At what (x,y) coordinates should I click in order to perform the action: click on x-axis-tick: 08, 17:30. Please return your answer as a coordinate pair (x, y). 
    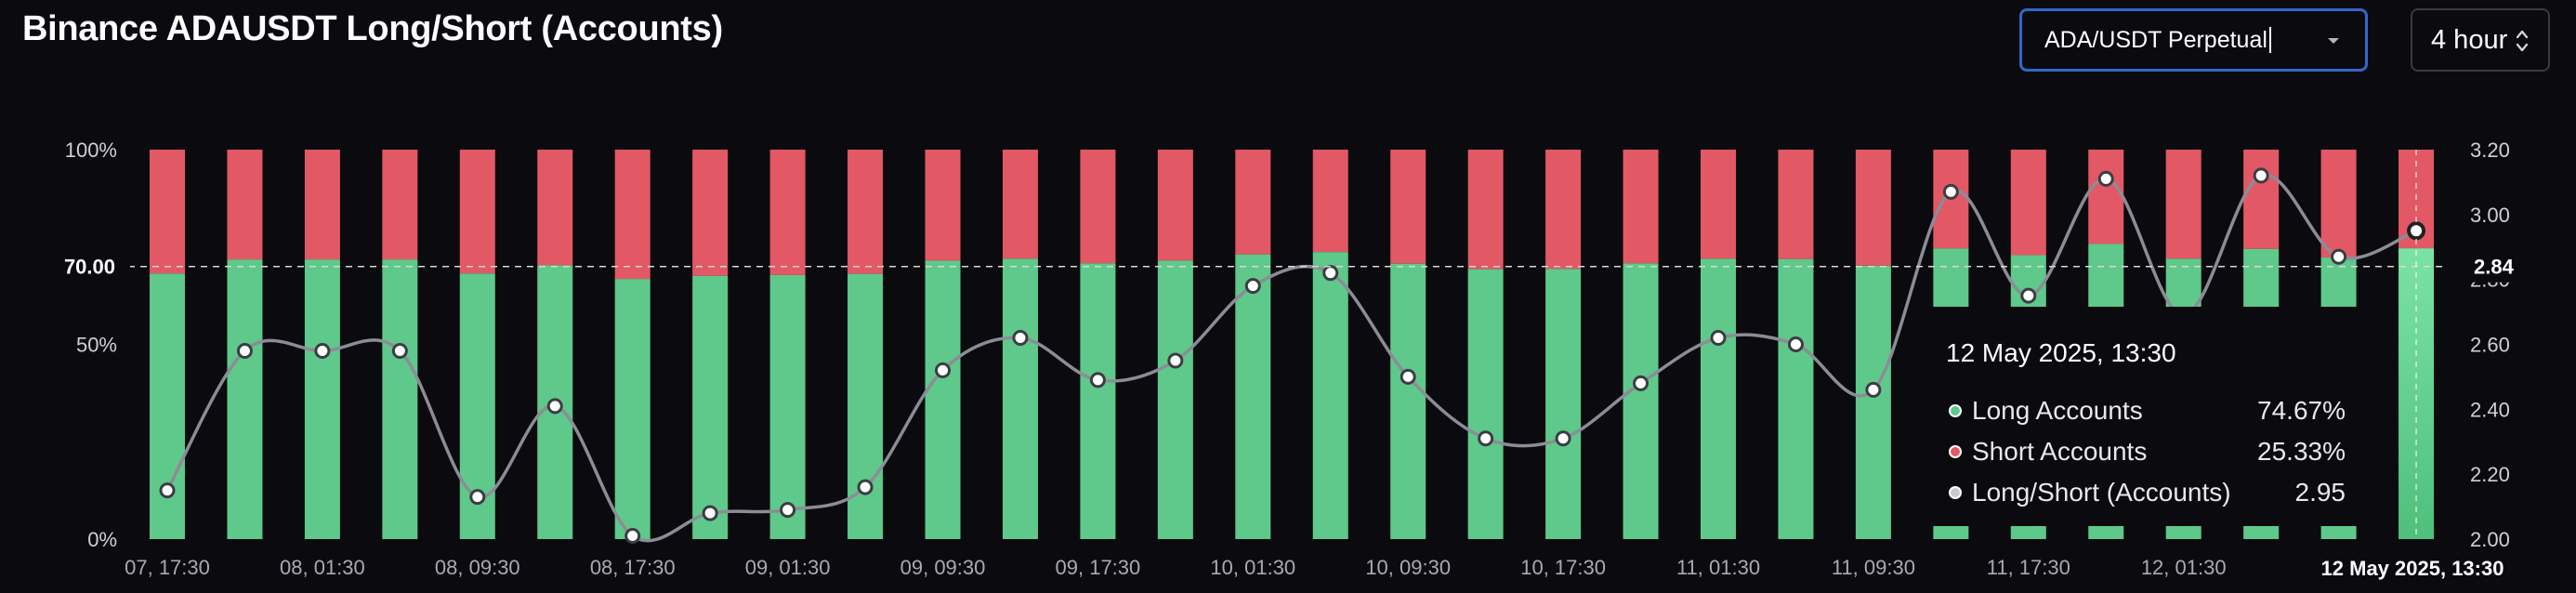
    Looking at the image, I should click on (633, 567).